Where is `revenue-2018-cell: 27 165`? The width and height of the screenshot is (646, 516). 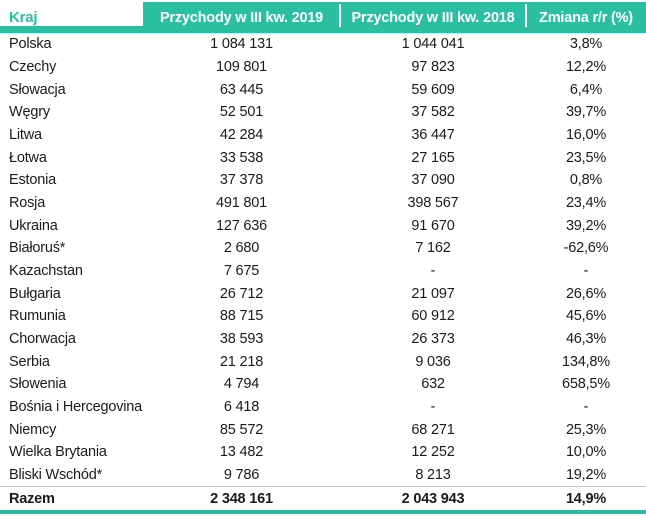
revenue-2018-cell: 27 165 is located at coordinates (433, 157).